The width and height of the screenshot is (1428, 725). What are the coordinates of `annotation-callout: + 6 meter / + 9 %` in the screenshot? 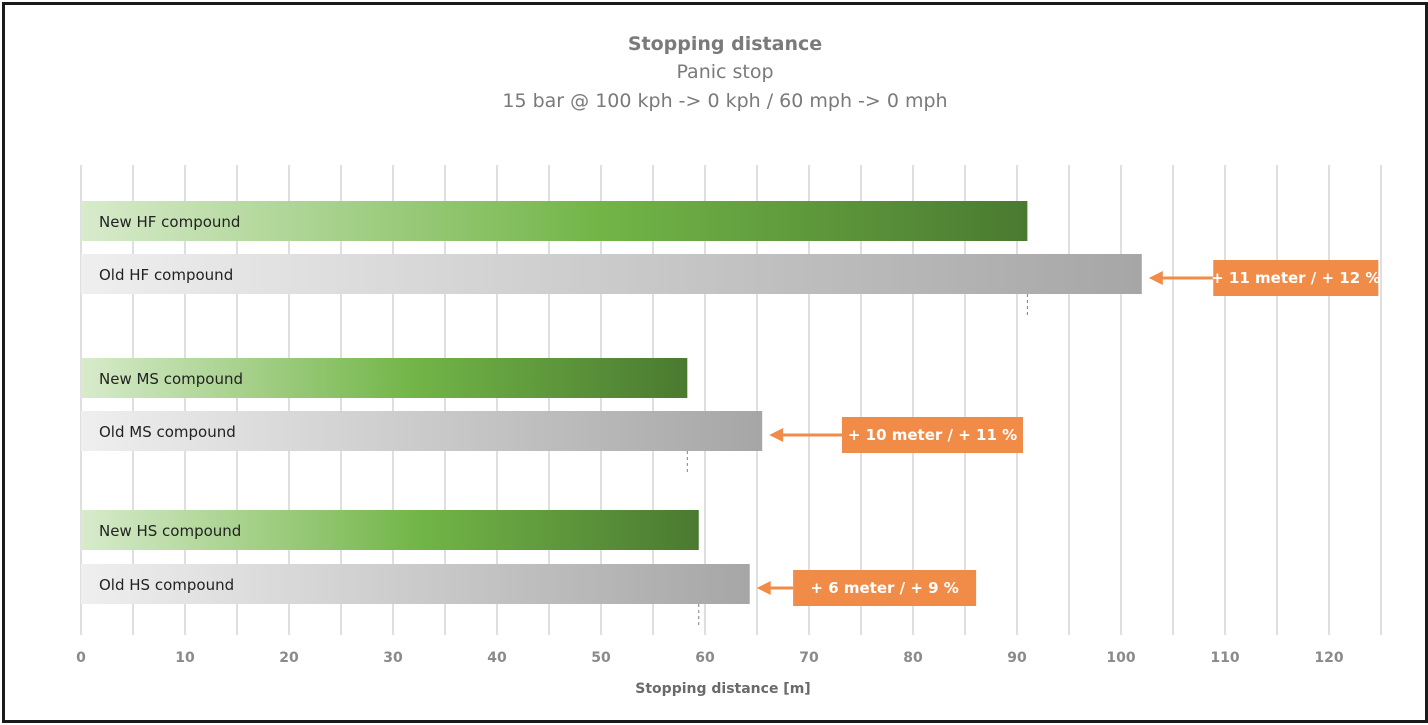 It's located at (866, 588).